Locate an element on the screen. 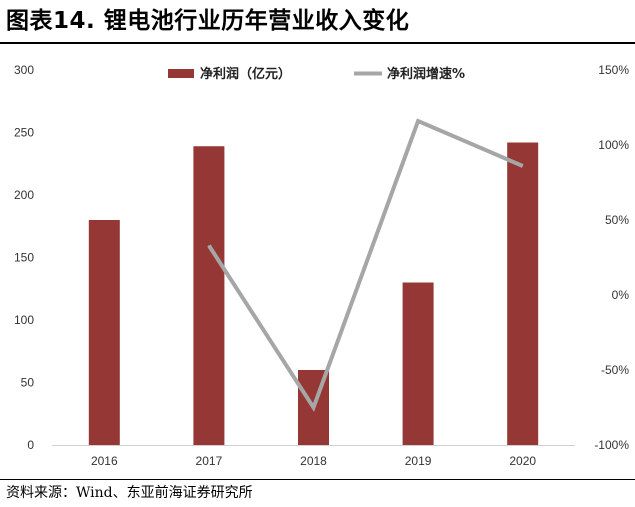 The height and width of the screenshot is (507, 635). left-tick-label: 0 is located at coordinates (30, 445).